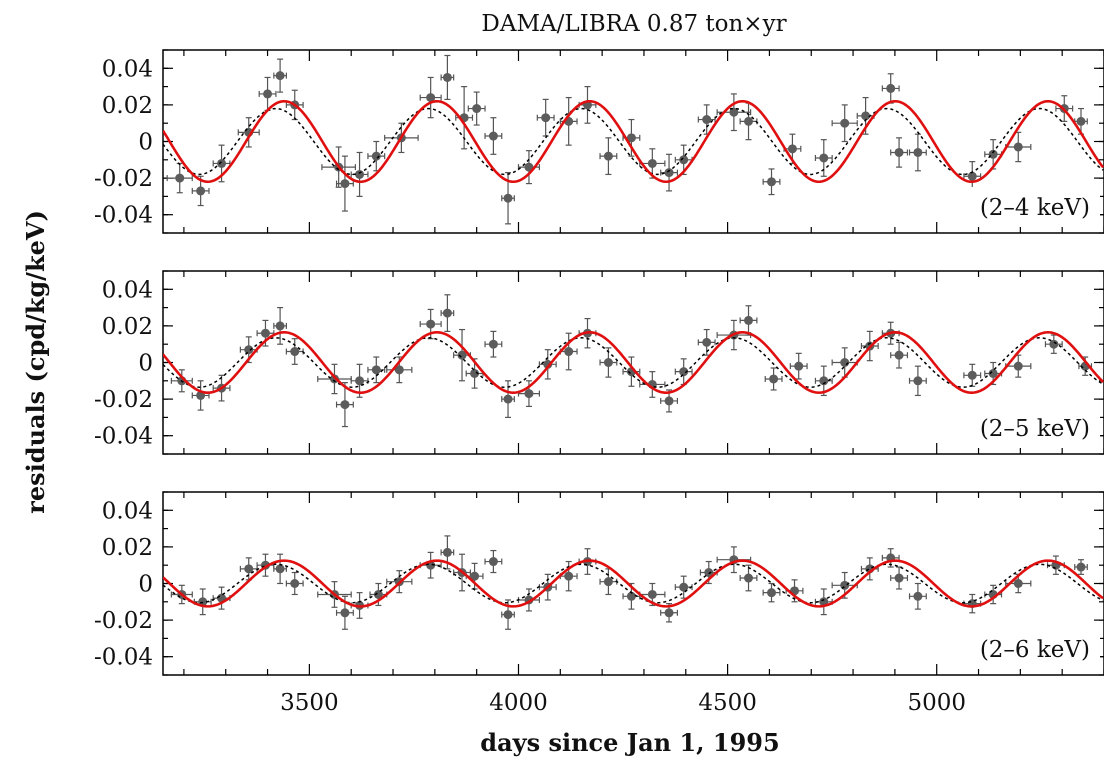 This screenshot has width=1104, height=761. Describe the element at coordinates (518, 703) in the screenshot. I see `x-tick-label: 4000` at that location.